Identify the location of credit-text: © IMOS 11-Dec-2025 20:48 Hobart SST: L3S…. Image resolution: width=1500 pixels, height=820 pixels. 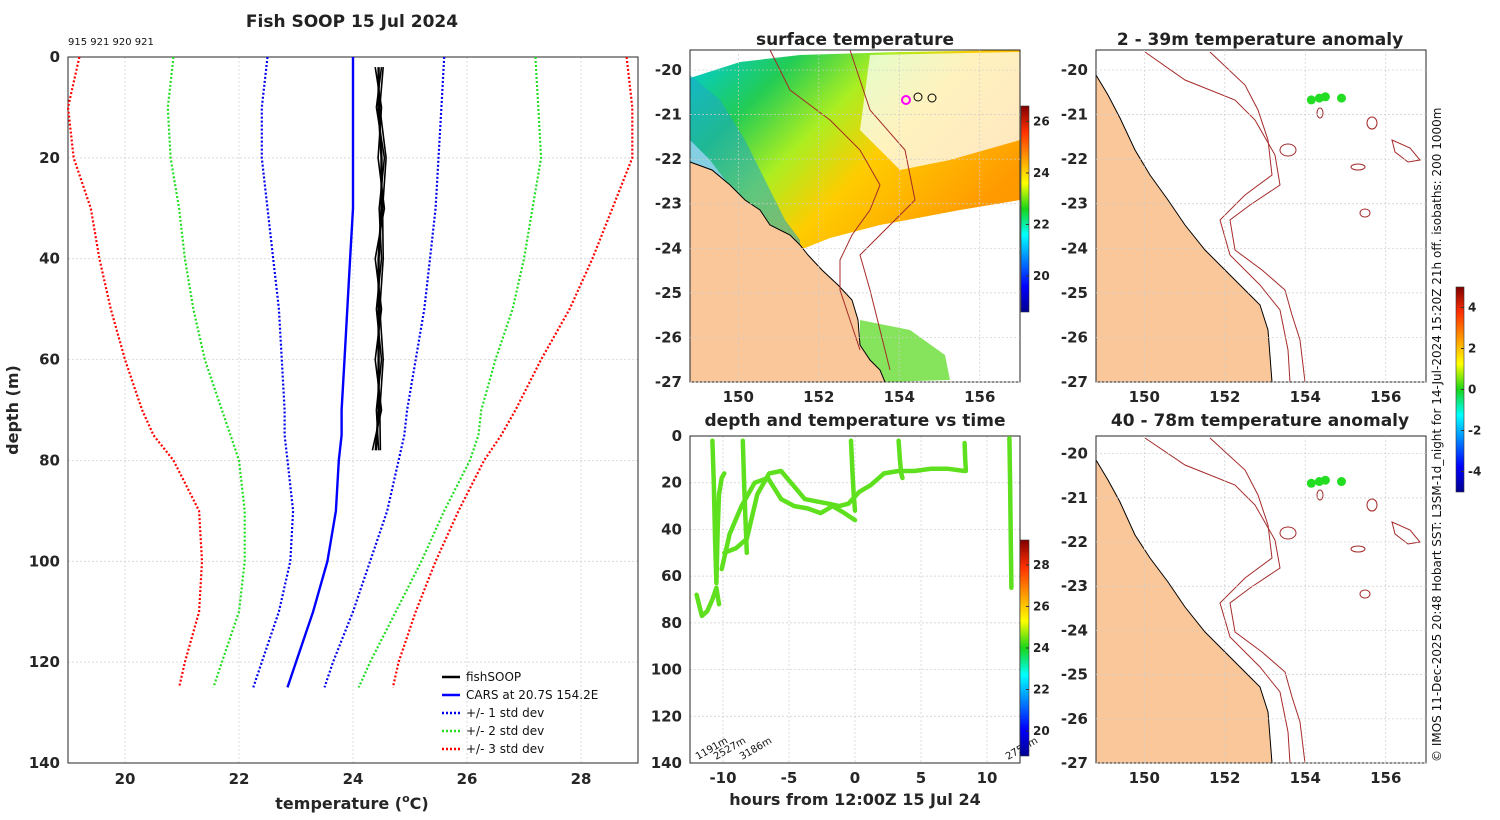
(1437, 435).